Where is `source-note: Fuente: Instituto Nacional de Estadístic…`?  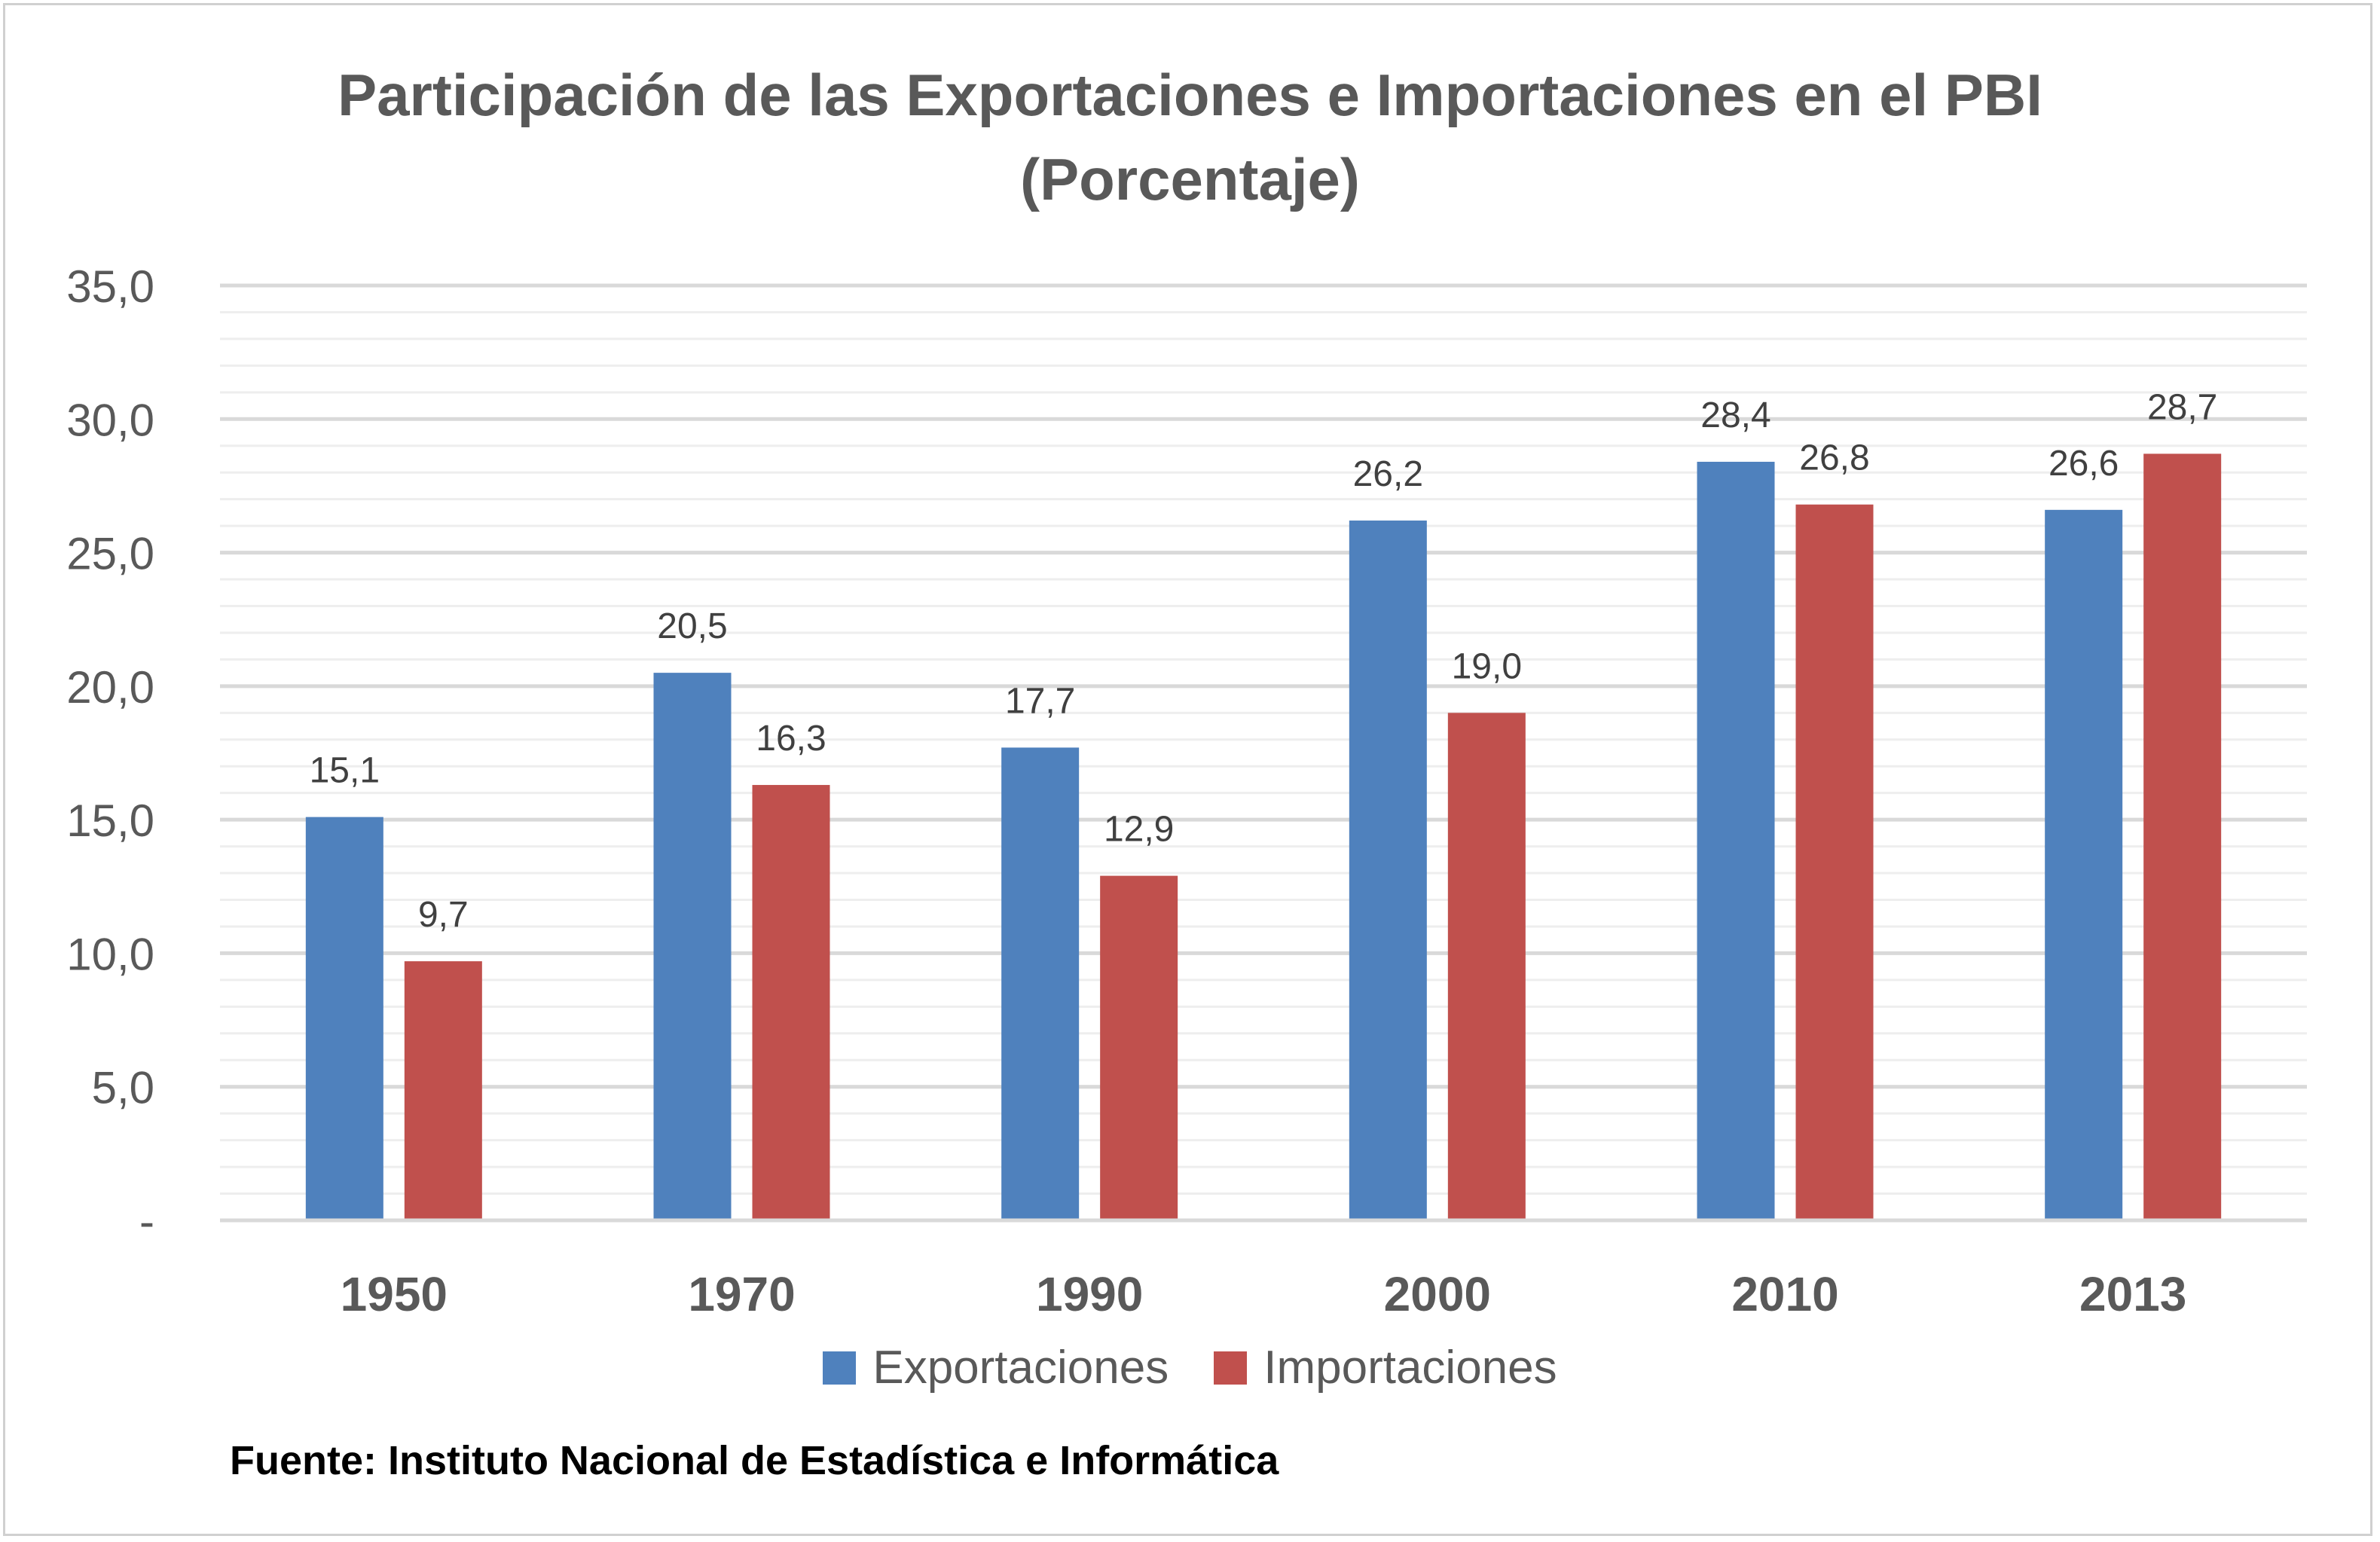
source-note: Fuente: Instituto Nacional de Estadístic… is located at coordinates (754, 1460).